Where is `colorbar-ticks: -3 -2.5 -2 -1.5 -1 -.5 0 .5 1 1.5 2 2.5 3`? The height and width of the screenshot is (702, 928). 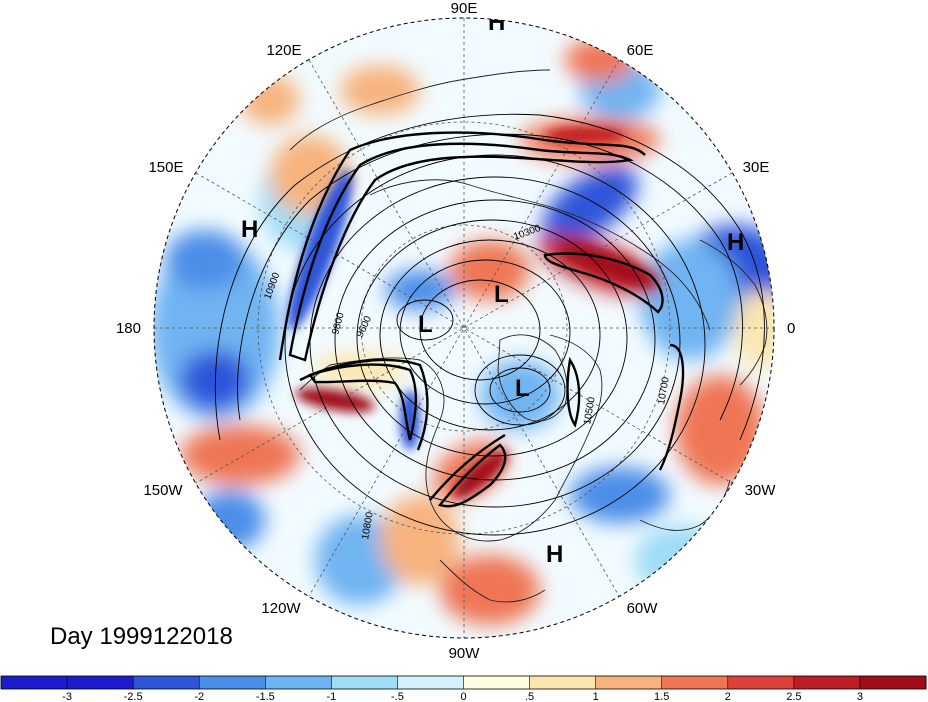 colorbar-ticks: -3 -2.5 -2 -1.5 -1 -.5 0 .5 1 1.5 2 2.5 3 is located at coordinates (462, 689).